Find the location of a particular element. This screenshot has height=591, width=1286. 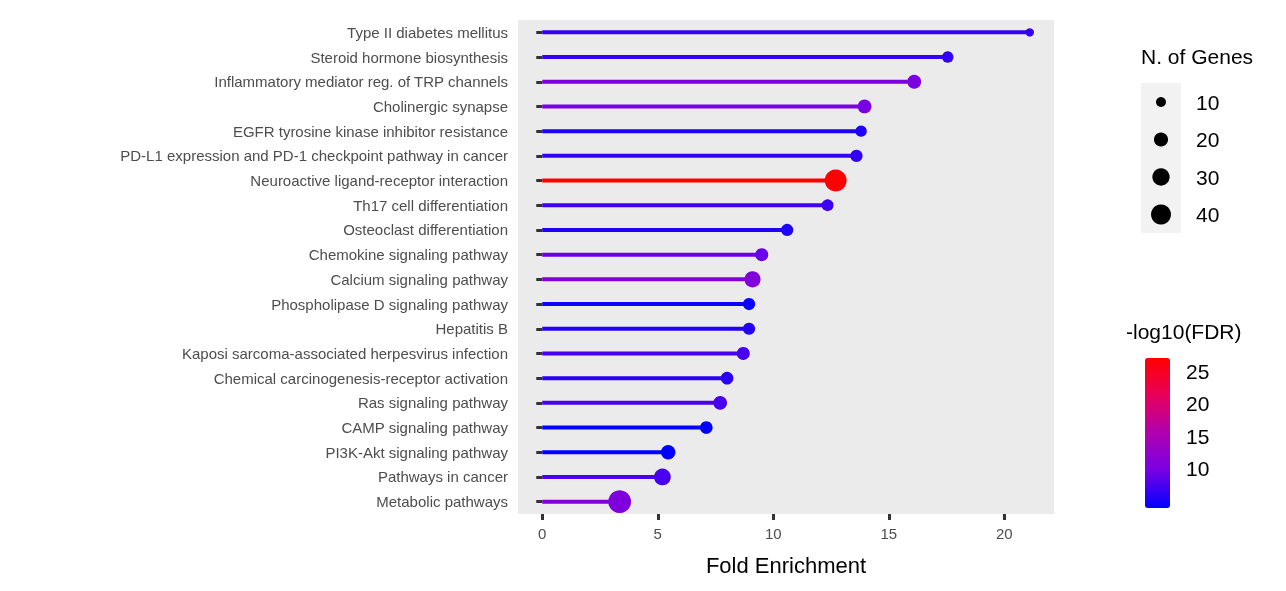

y-tick-label: Chemical carcinogenesis-receptor activation is located at coordinates (360, 378).